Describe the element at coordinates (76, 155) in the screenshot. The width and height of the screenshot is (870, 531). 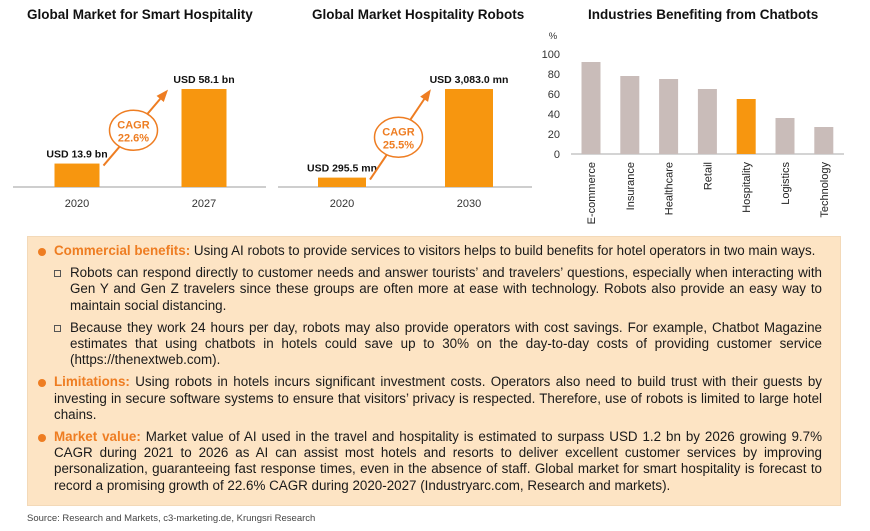
I see `data-label: USD 13.9 bn` at that location.